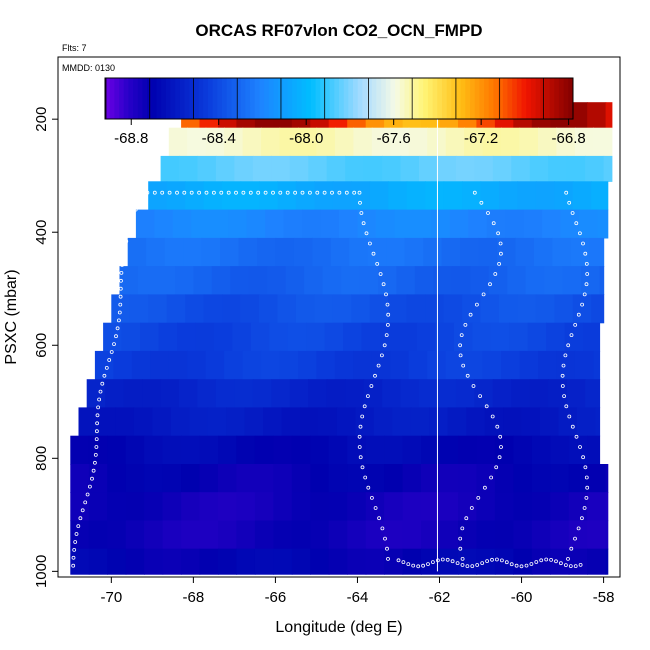  What do you see at coordinates (131, 138) in the screenshot?
I see `colorbar-tick-label: -68.8` at bounding box center [131, 138].